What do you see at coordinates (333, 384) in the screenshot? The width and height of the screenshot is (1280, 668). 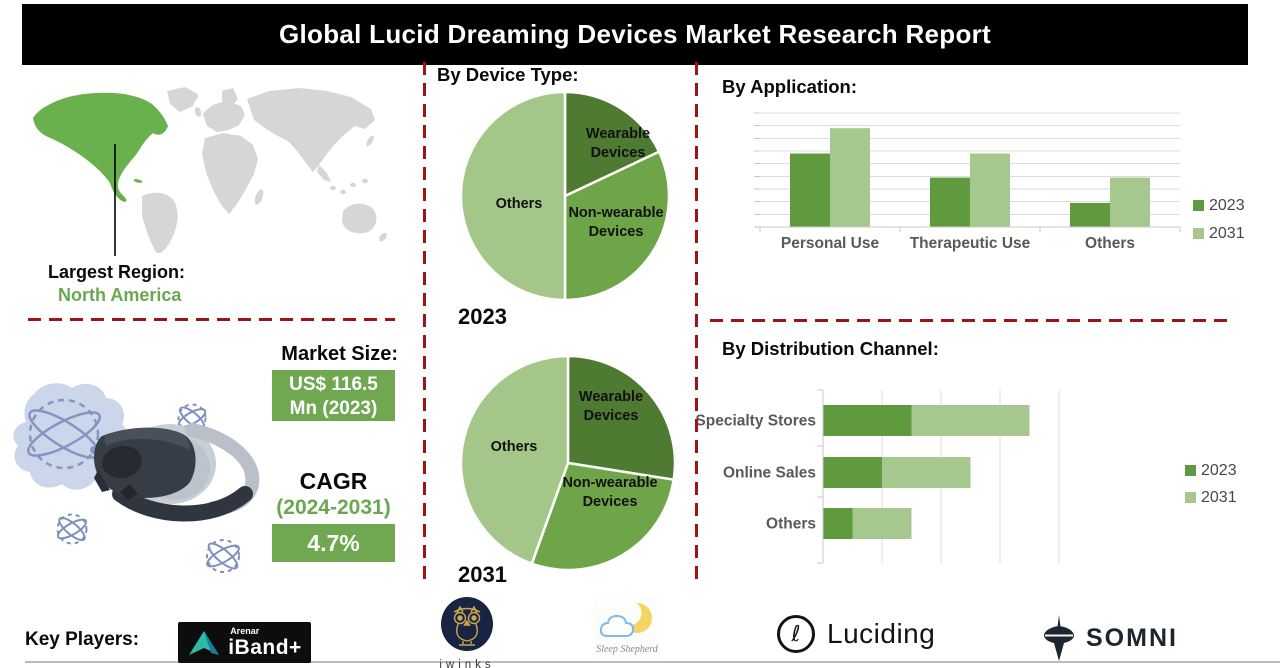 I see `market-size-line1: US$ 116.5` at bounding box center [333, 384].